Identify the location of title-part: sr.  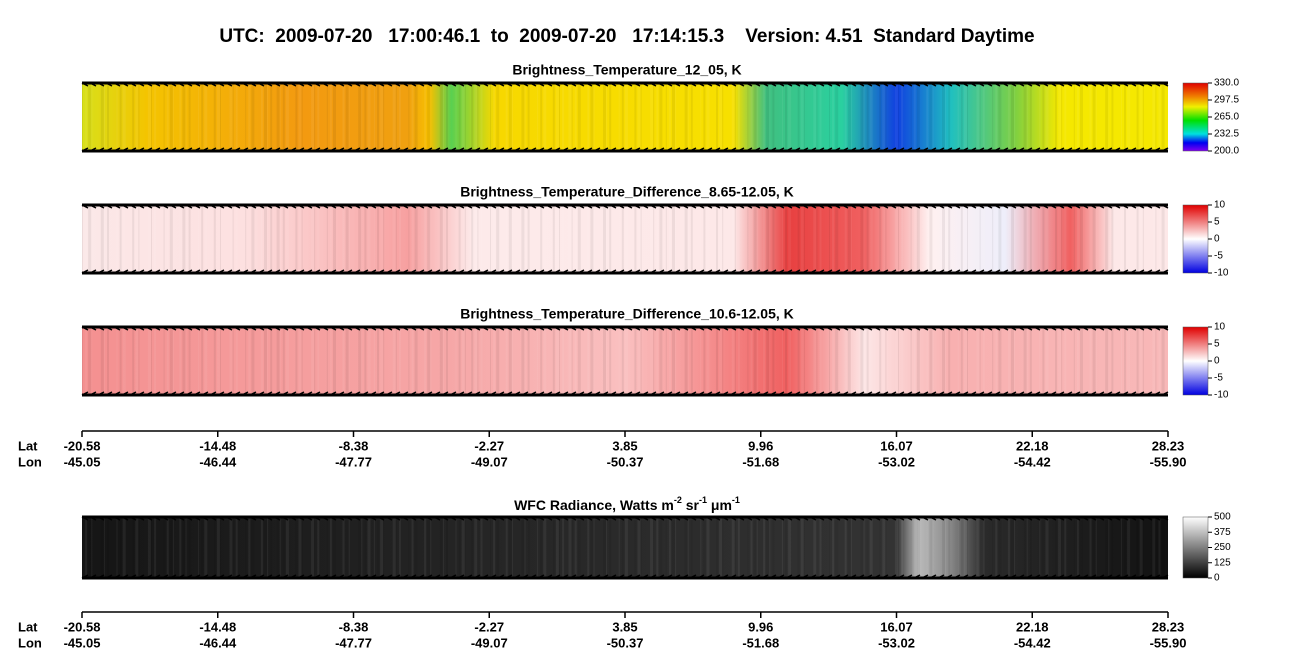
(691, 505).